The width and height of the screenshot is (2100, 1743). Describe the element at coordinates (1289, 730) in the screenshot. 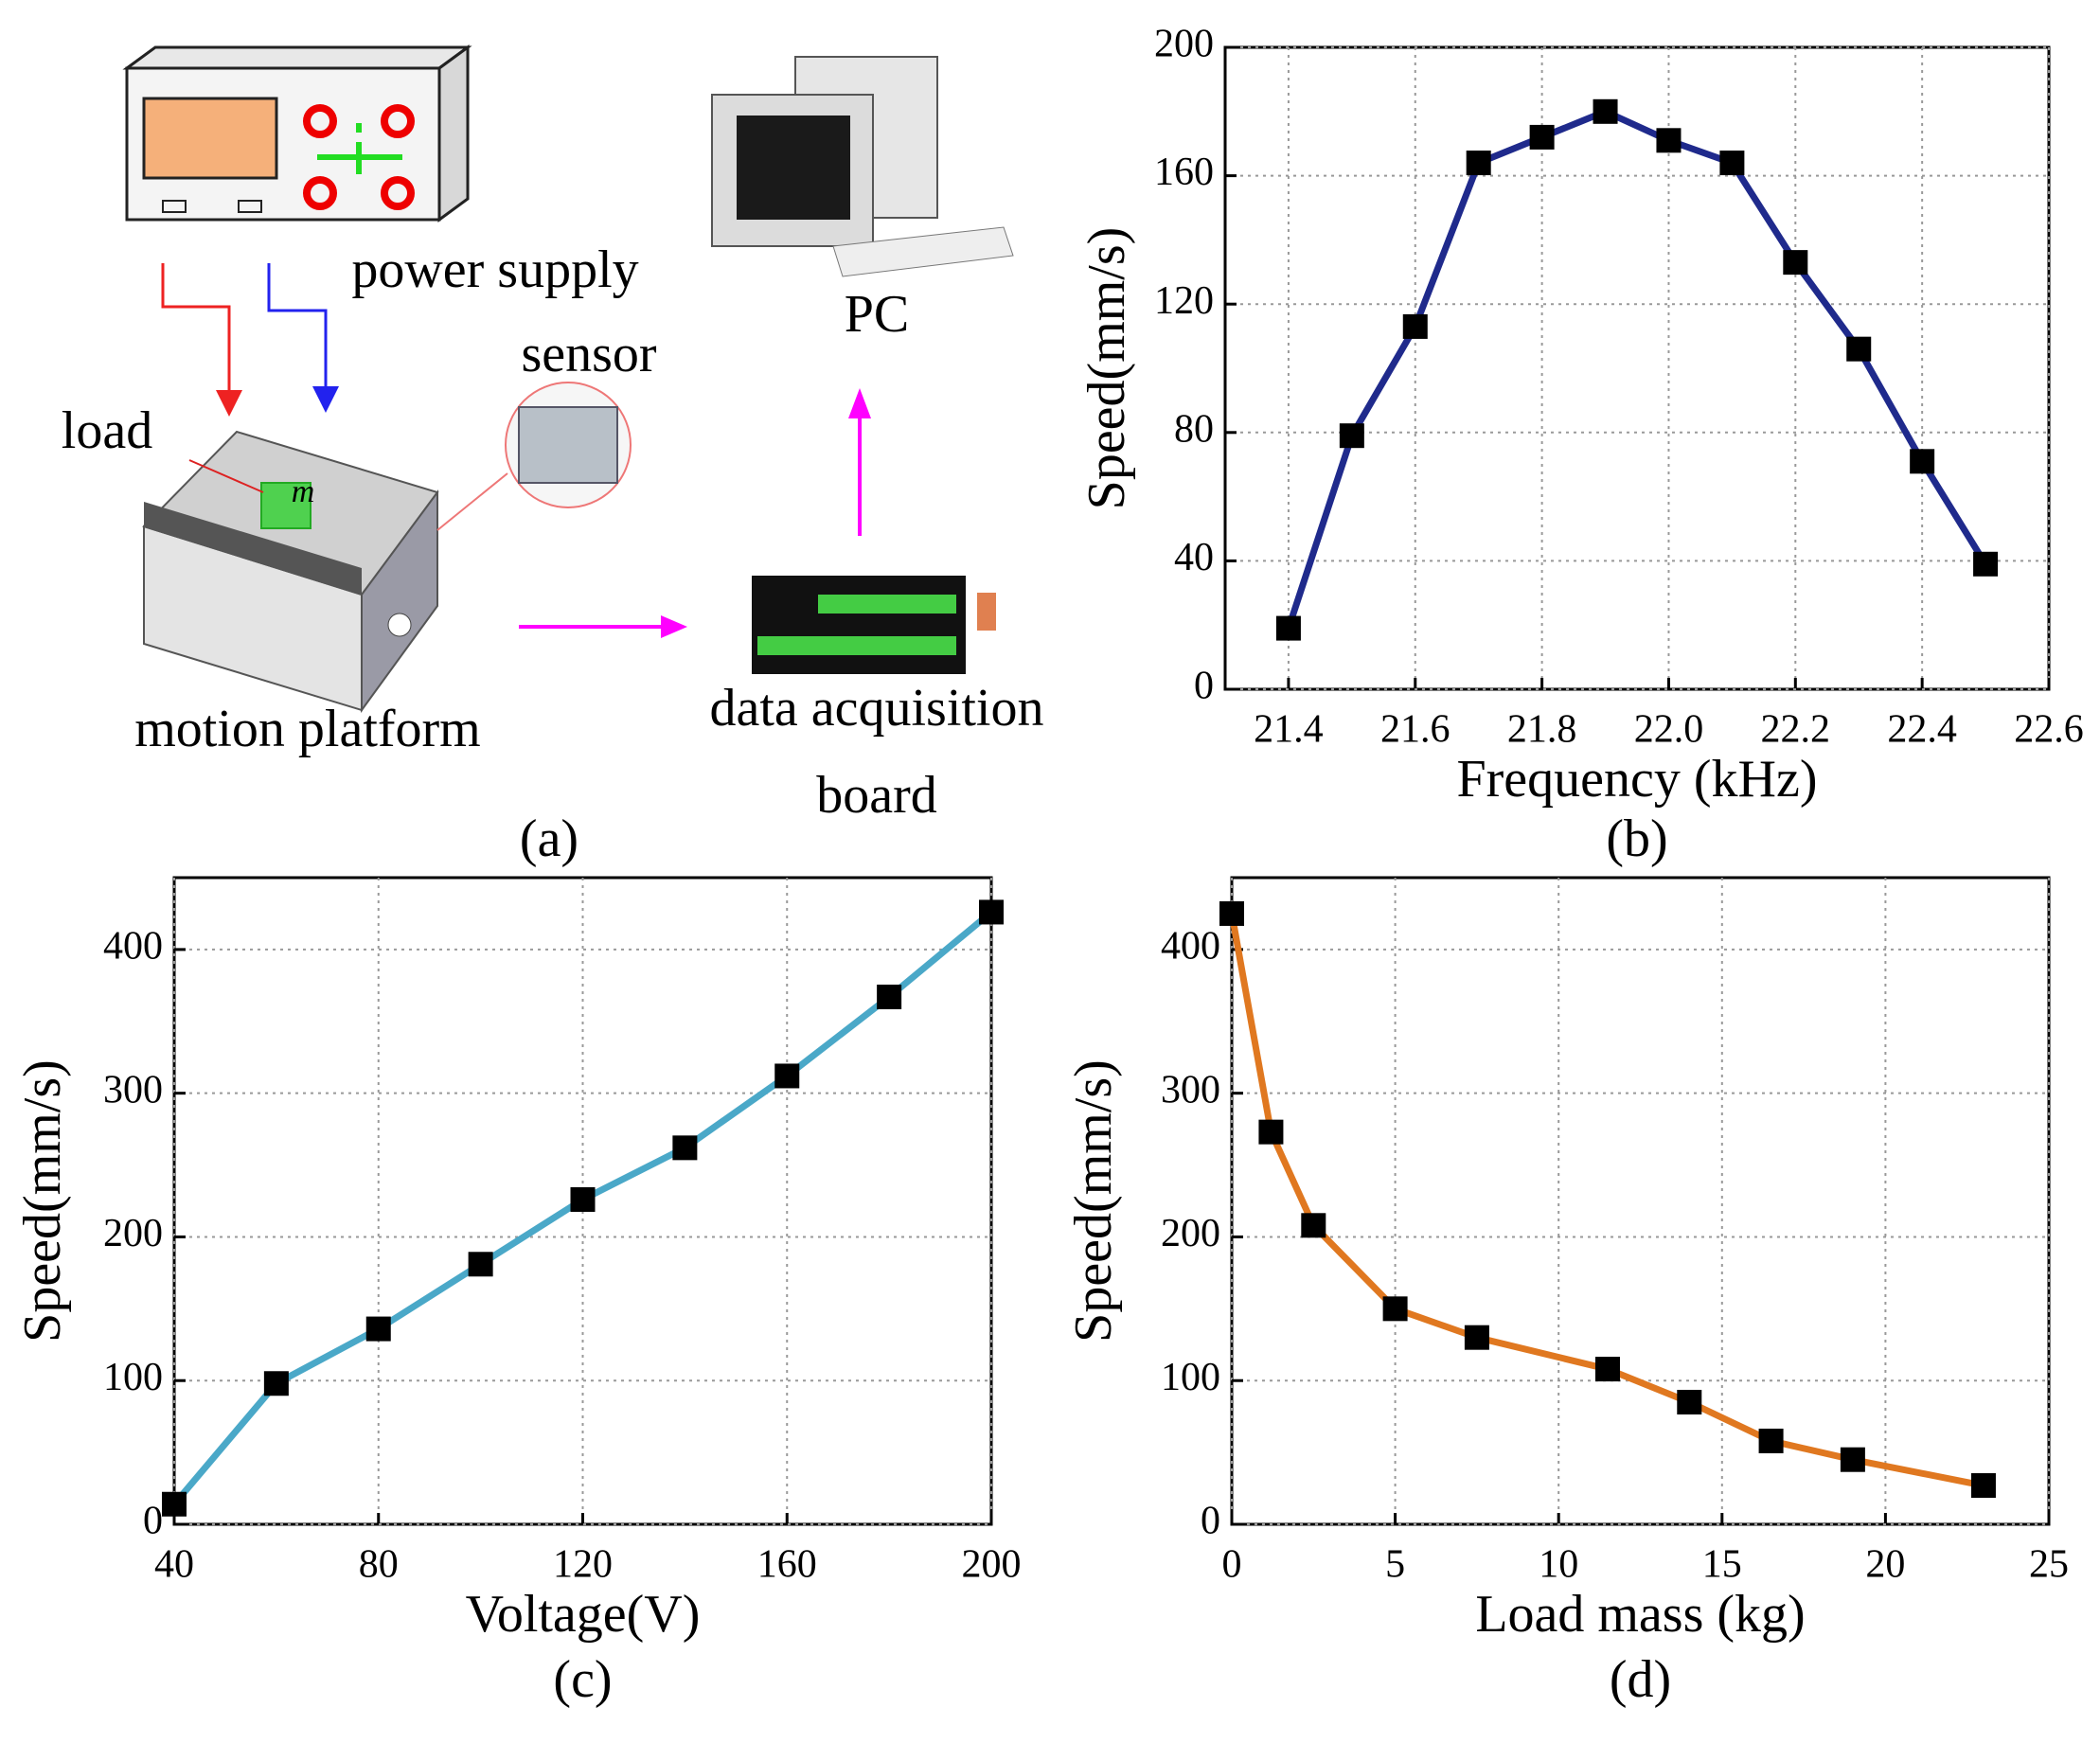

I see `x-tick-label: 21.4` at that location.